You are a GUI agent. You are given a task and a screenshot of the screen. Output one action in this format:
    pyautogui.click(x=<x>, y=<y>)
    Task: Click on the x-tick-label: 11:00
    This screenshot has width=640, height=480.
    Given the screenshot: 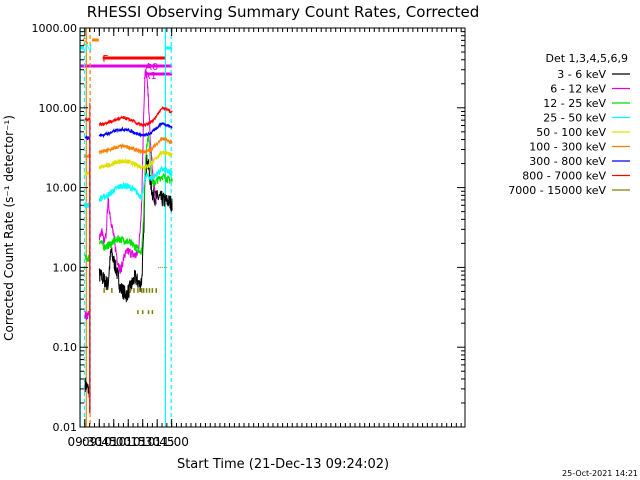 What is the action you would take?
    pyautogui.click(x=171, y=442)
    